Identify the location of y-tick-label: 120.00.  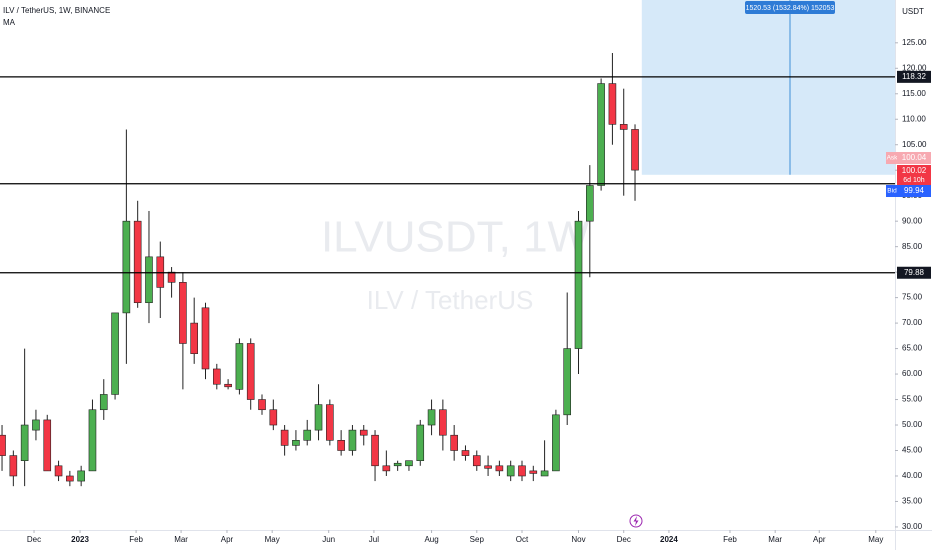
(914, 67).